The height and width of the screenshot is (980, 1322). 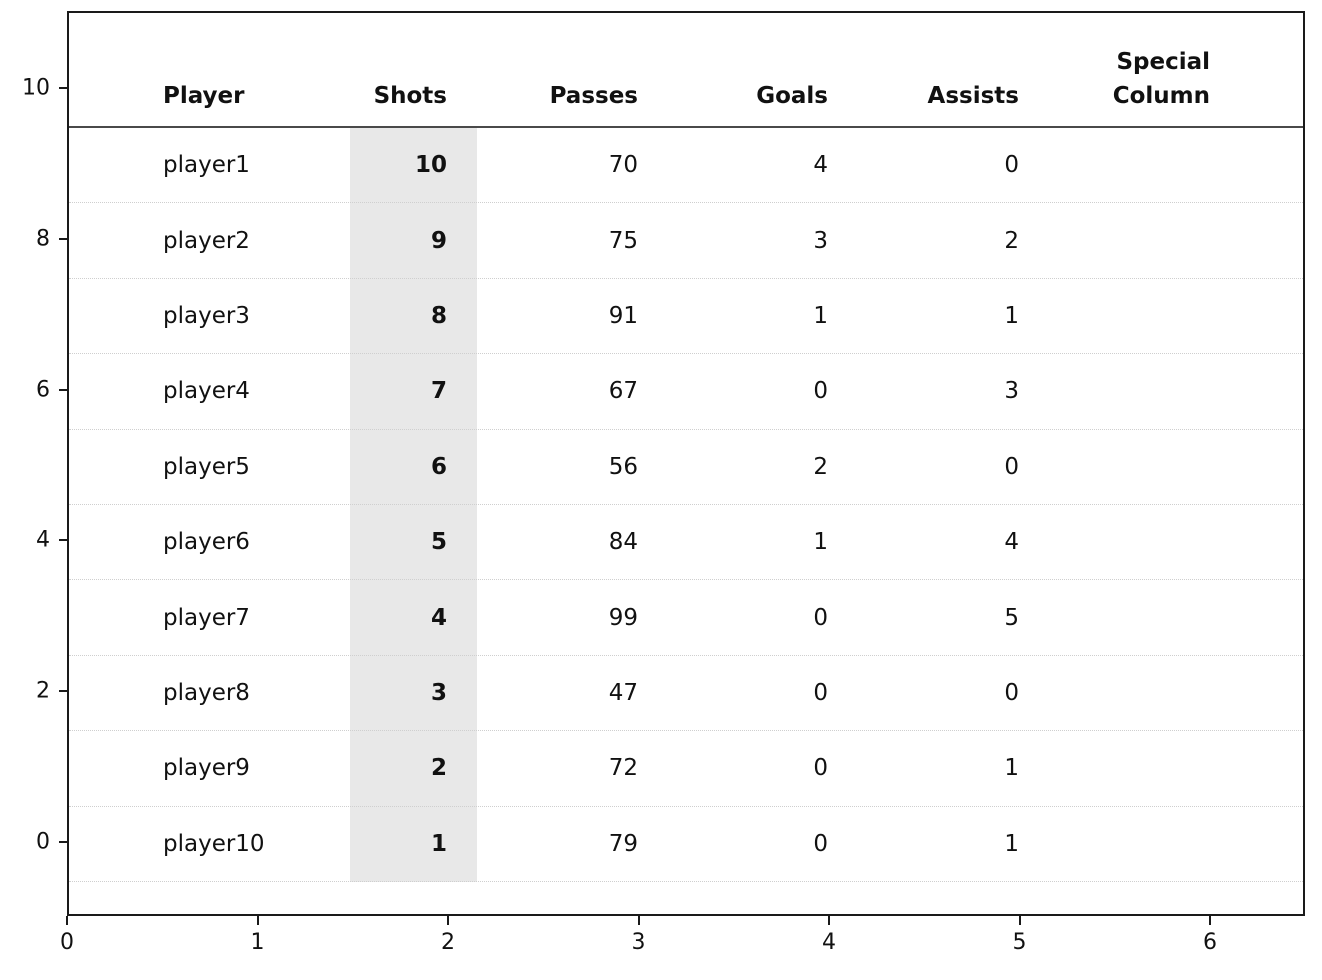 What do you see at coordinates (686, 392) in the screenshot?
I see `table-row: player4 7 67 0 3` at bounding box center [686, 392].